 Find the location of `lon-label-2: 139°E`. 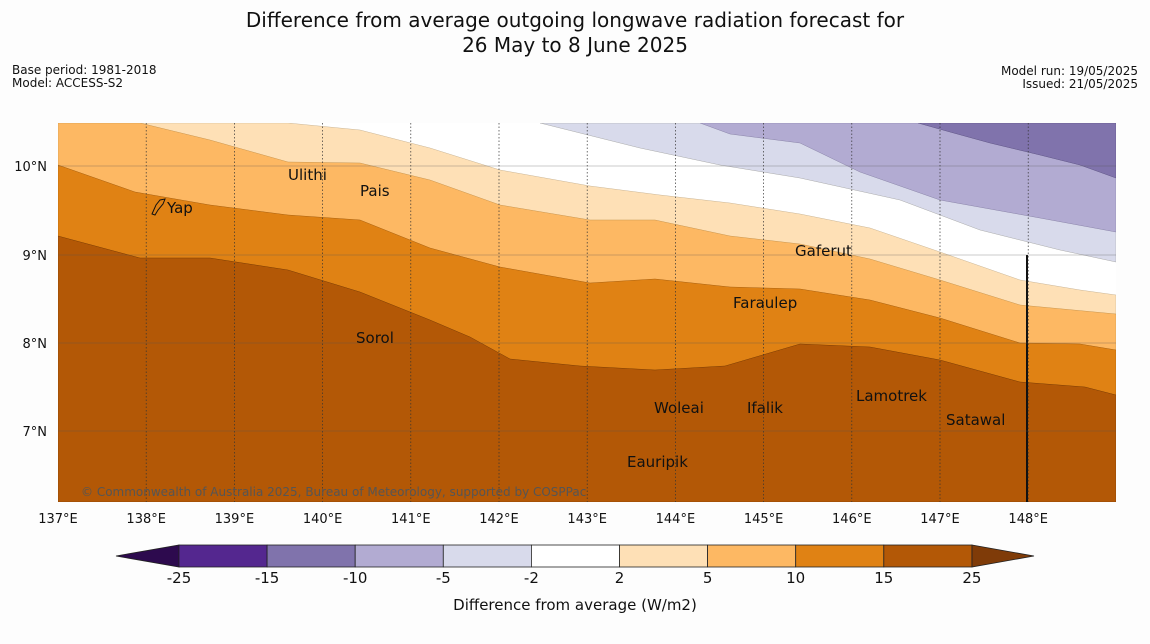

lon-label-2: 139°E is located at coordinates (235, 519).